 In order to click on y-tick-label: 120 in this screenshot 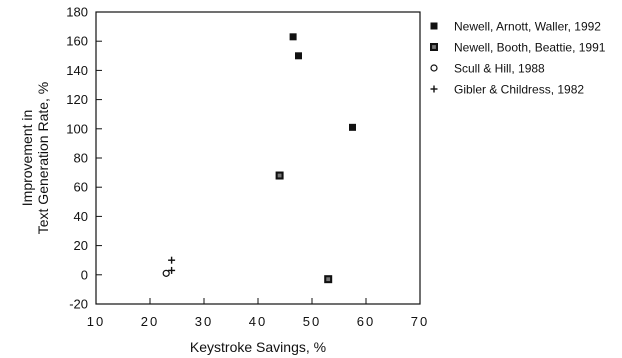, I will do `click(77, 99)`.